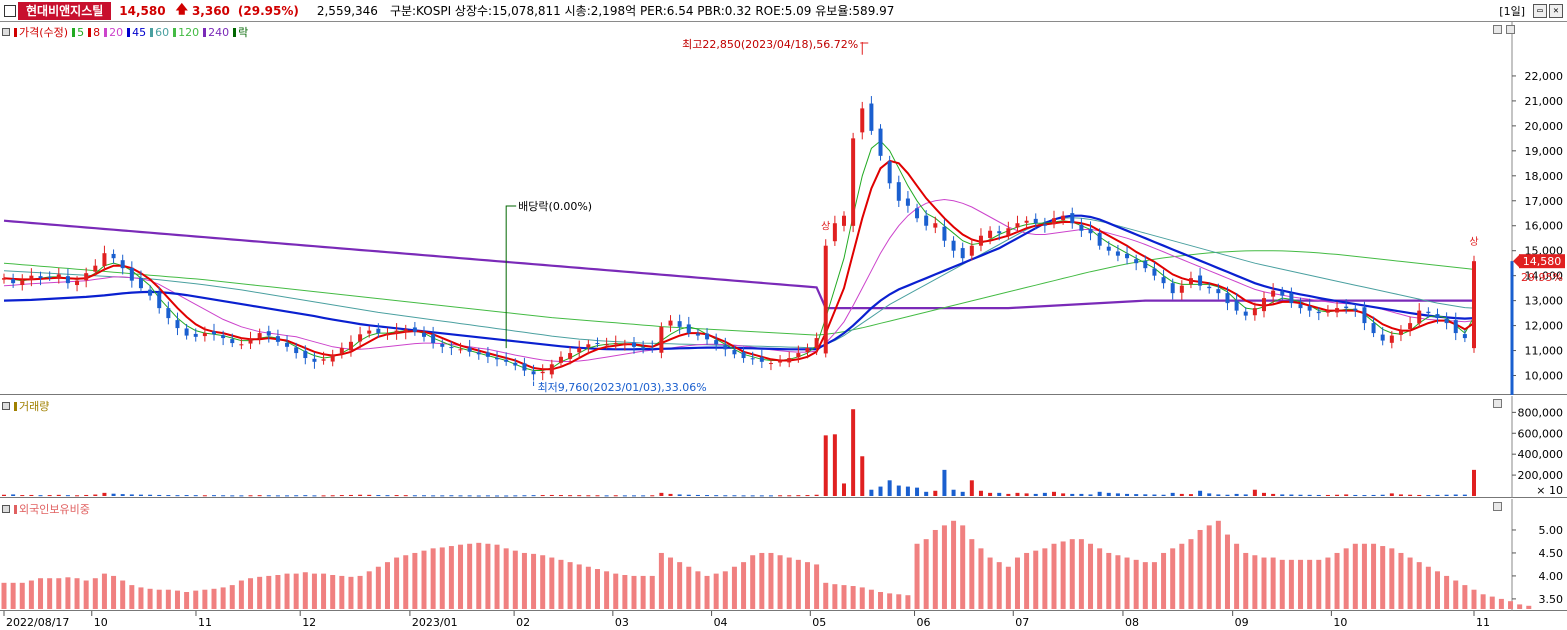 Image resolution: width=1567 pixels, height=630 pixels. What do you see at coordinates (216, 32) in the screenshot?
I see `price-legend-item: 240` at bounding box center [216, 32].